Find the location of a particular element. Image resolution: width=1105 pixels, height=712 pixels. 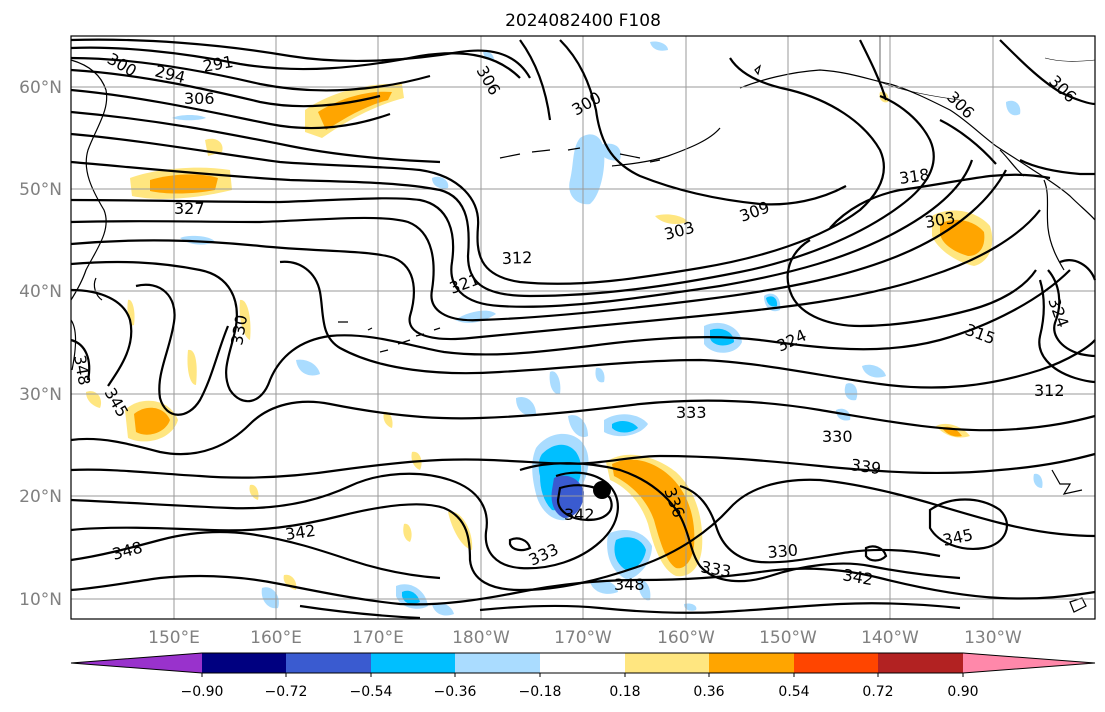

lat-tick-label: 30°N is located at coordinates (40, 395).